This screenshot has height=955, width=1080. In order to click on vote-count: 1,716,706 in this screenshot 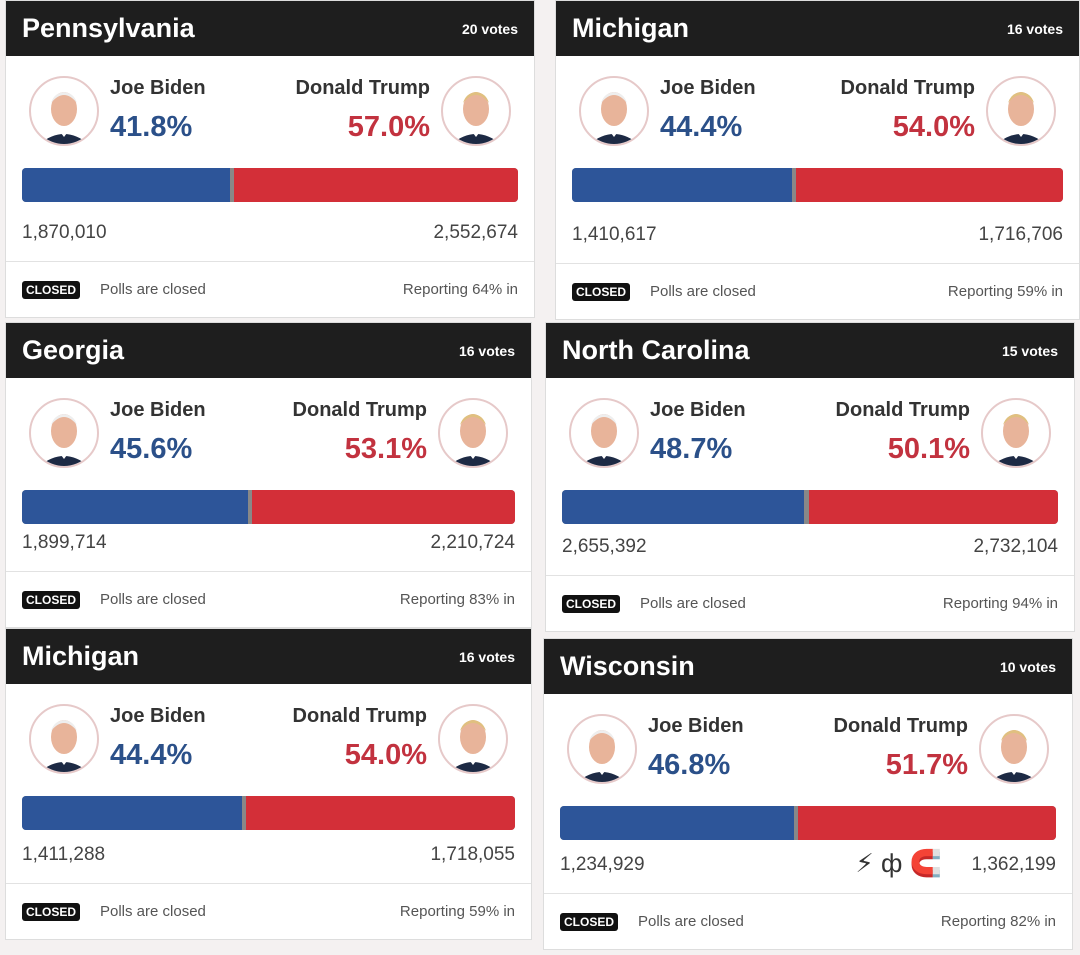, I will do `click(1020, 234)`.